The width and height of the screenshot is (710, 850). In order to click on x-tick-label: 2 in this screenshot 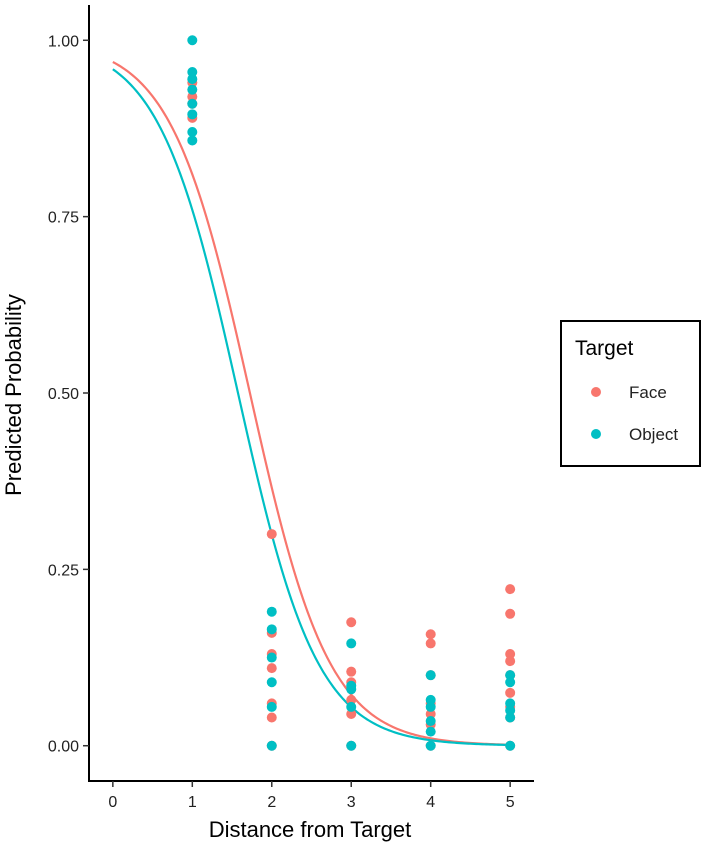, I will do `click(271, 802)`.